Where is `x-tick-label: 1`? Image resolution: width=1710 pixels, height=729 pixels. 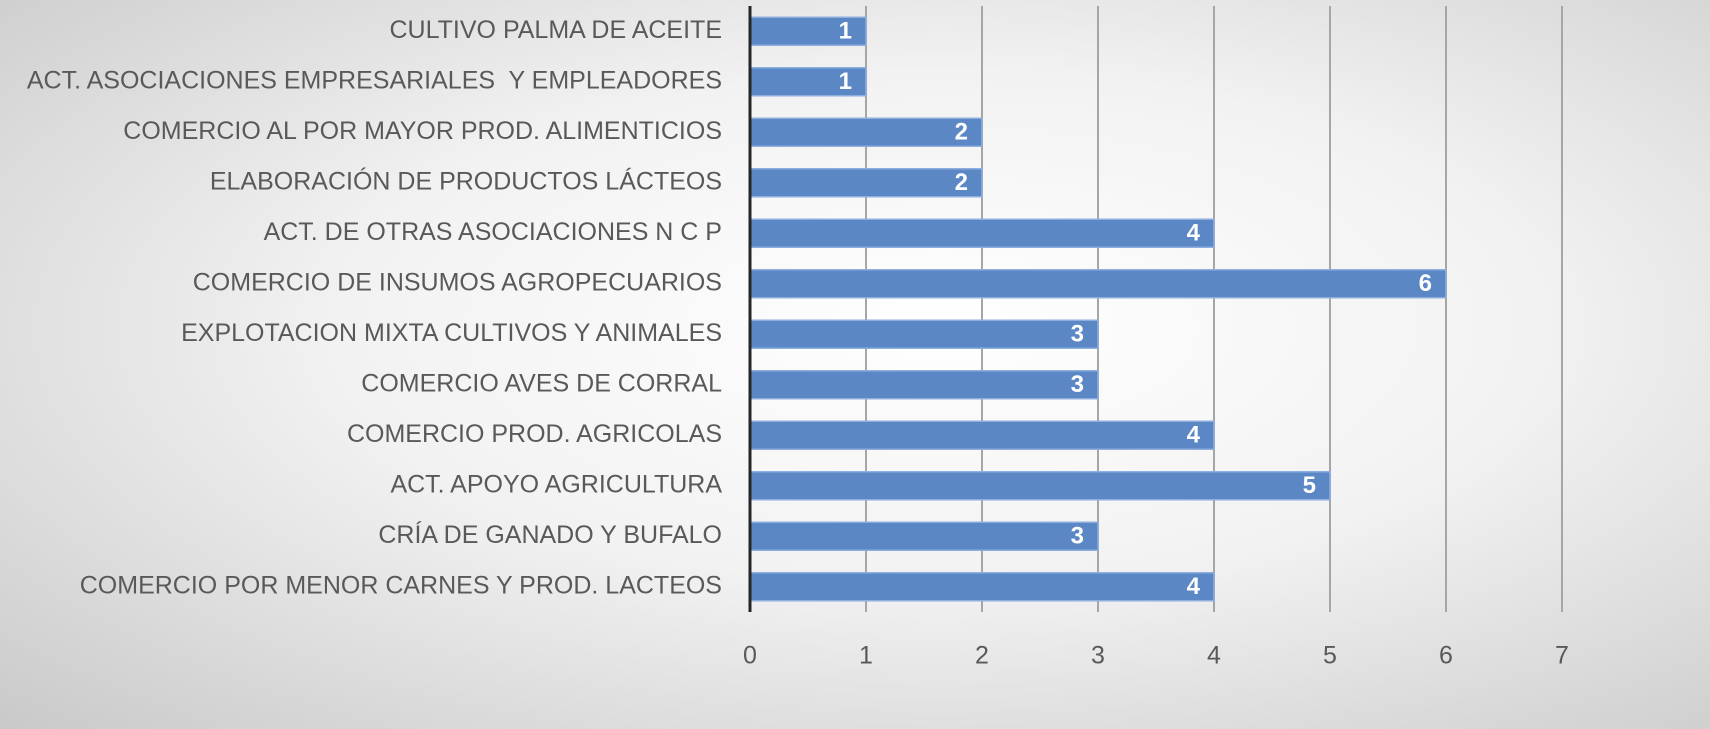 x-tick-label: 1 is located at coordinates (866, 656).